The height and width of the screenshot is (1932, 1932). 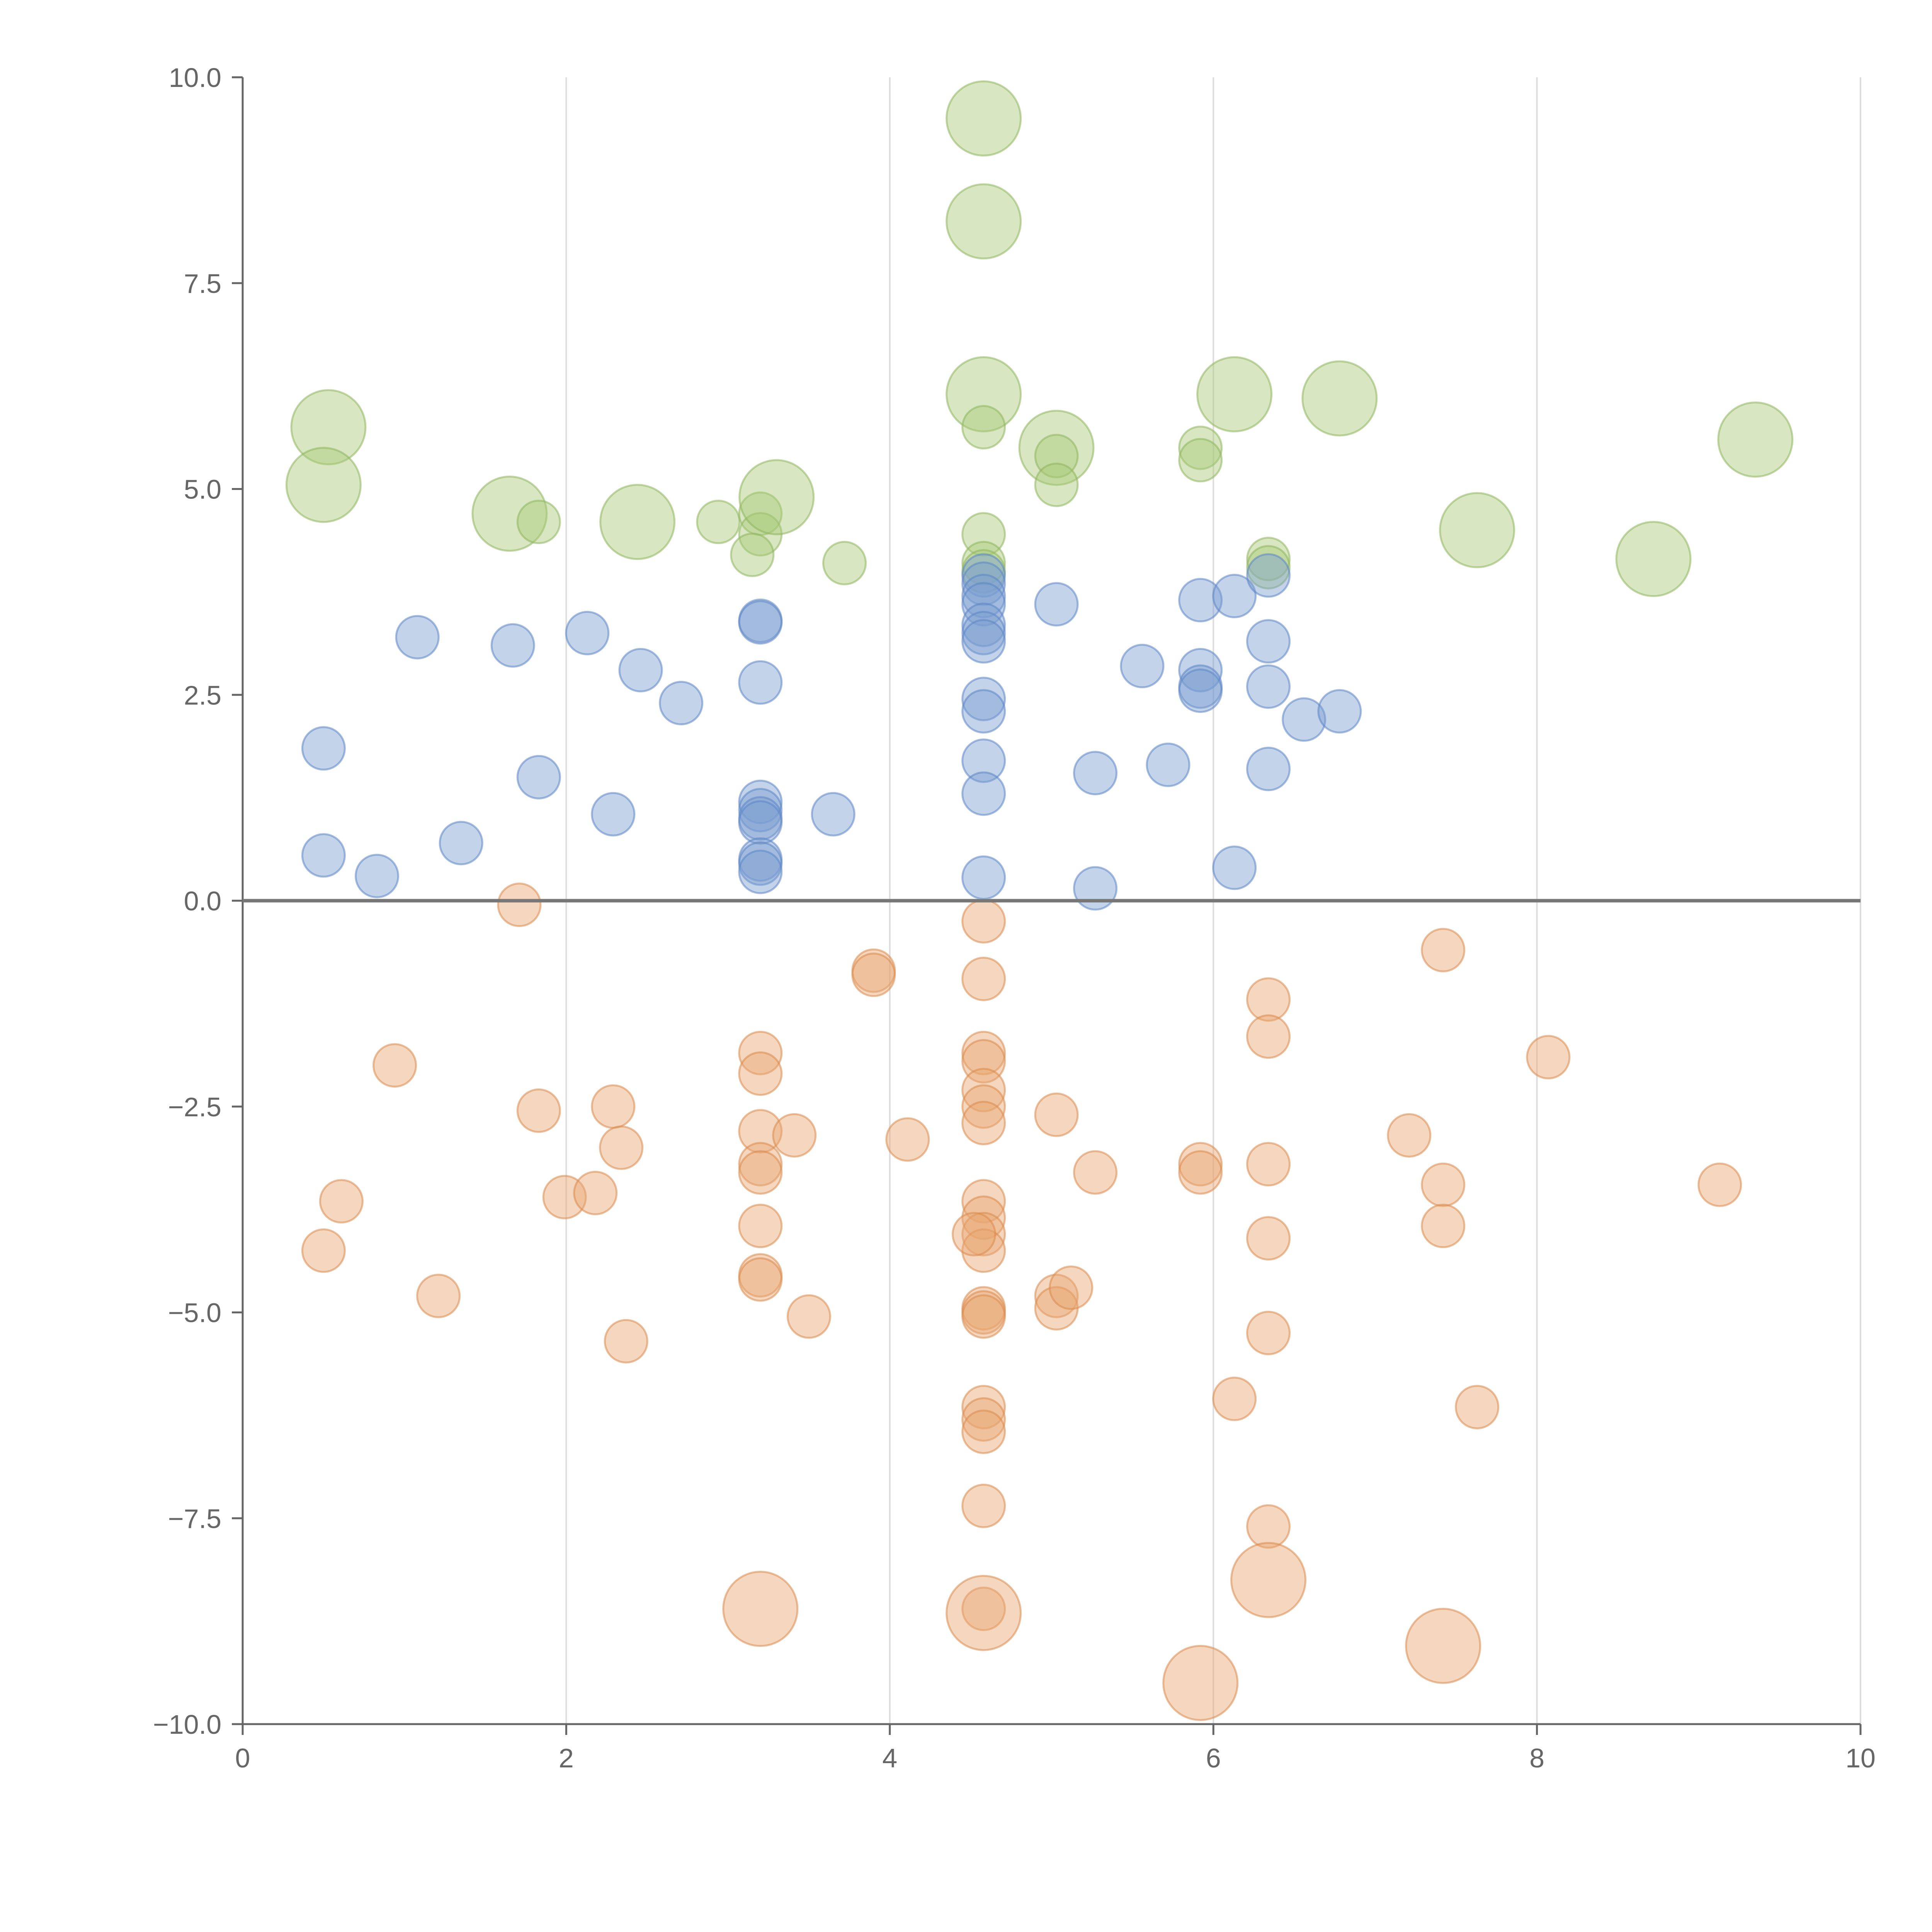 I want to click on x-tick-label: 0, so click(x=243, y=1758).